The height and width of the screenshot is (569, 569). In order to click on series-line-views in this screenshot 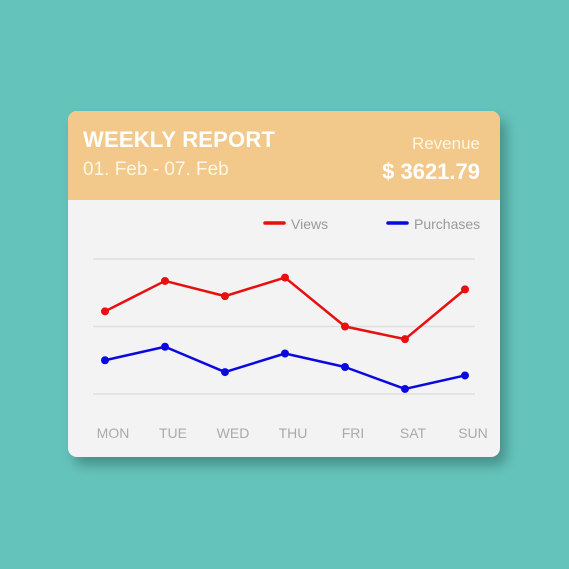, I will do `click(285, 308)`.